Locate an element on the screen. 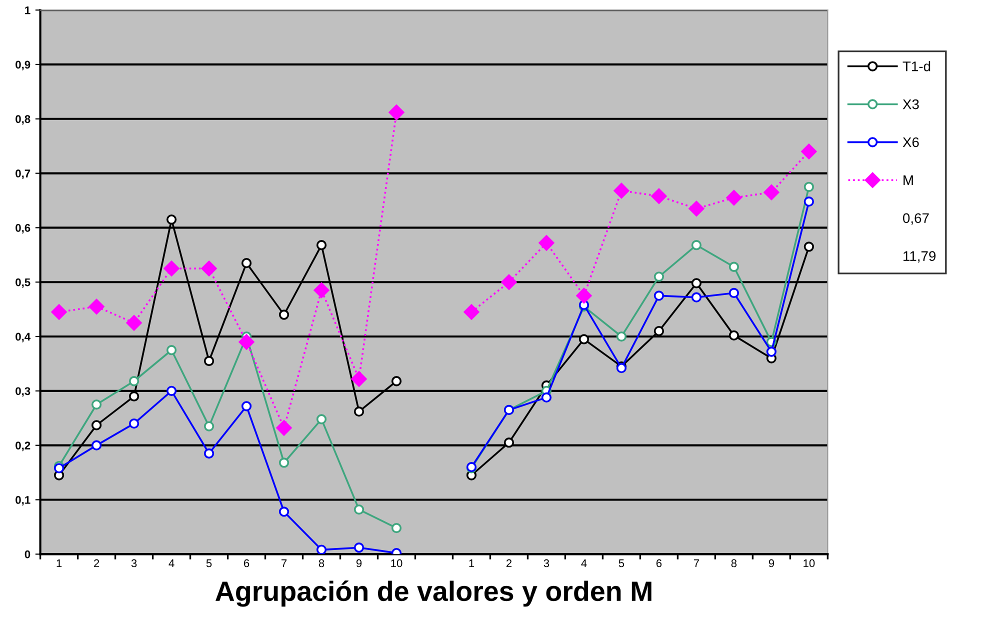 This screenshot has width=983, height=629. legend-label: X3 is located at coordinates (910, 104).